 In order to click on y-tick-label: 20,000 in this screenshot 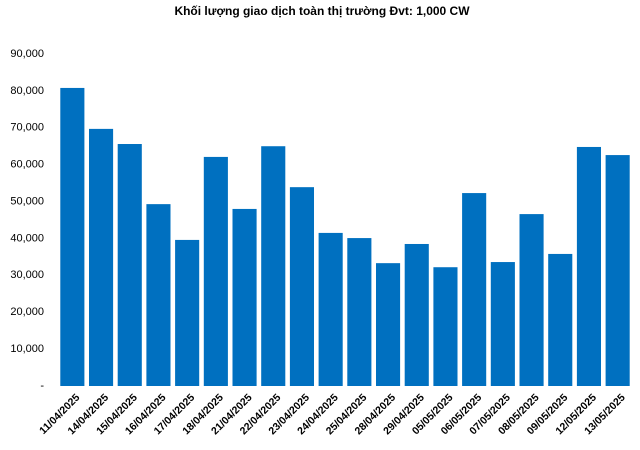, I will do `click(27, 312)`.